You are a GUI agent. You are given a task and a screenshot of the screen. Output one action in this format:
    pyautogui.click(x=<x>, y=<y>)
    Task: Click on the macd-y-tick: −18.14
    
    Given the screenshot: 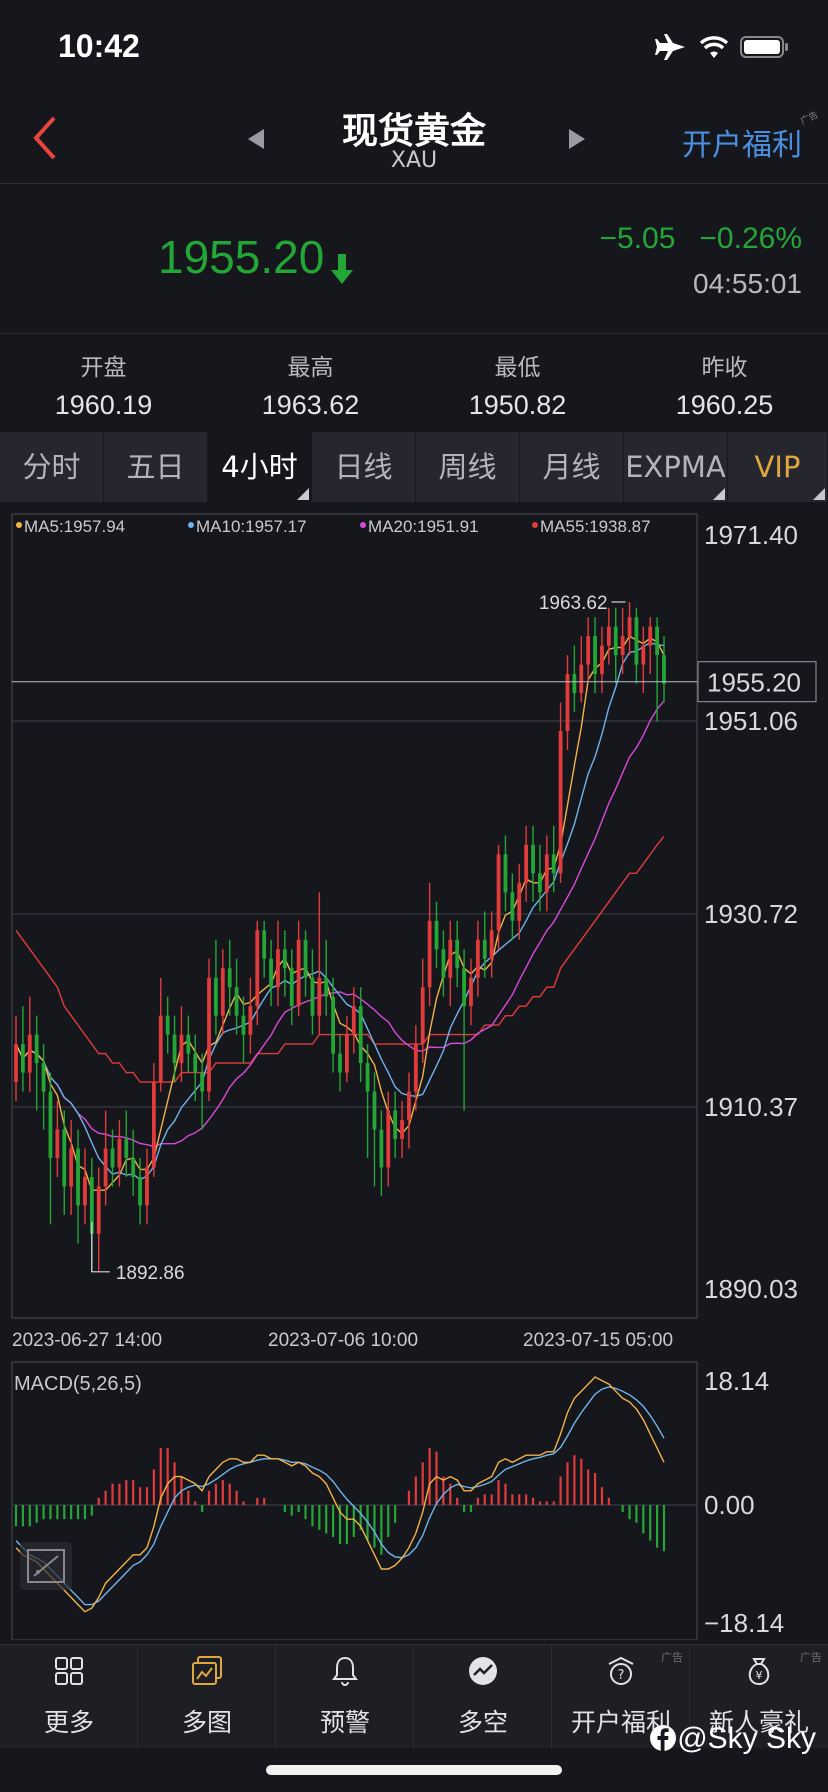 What is the action you would take?
    pyautogui.click(x=744, y=1623)
    